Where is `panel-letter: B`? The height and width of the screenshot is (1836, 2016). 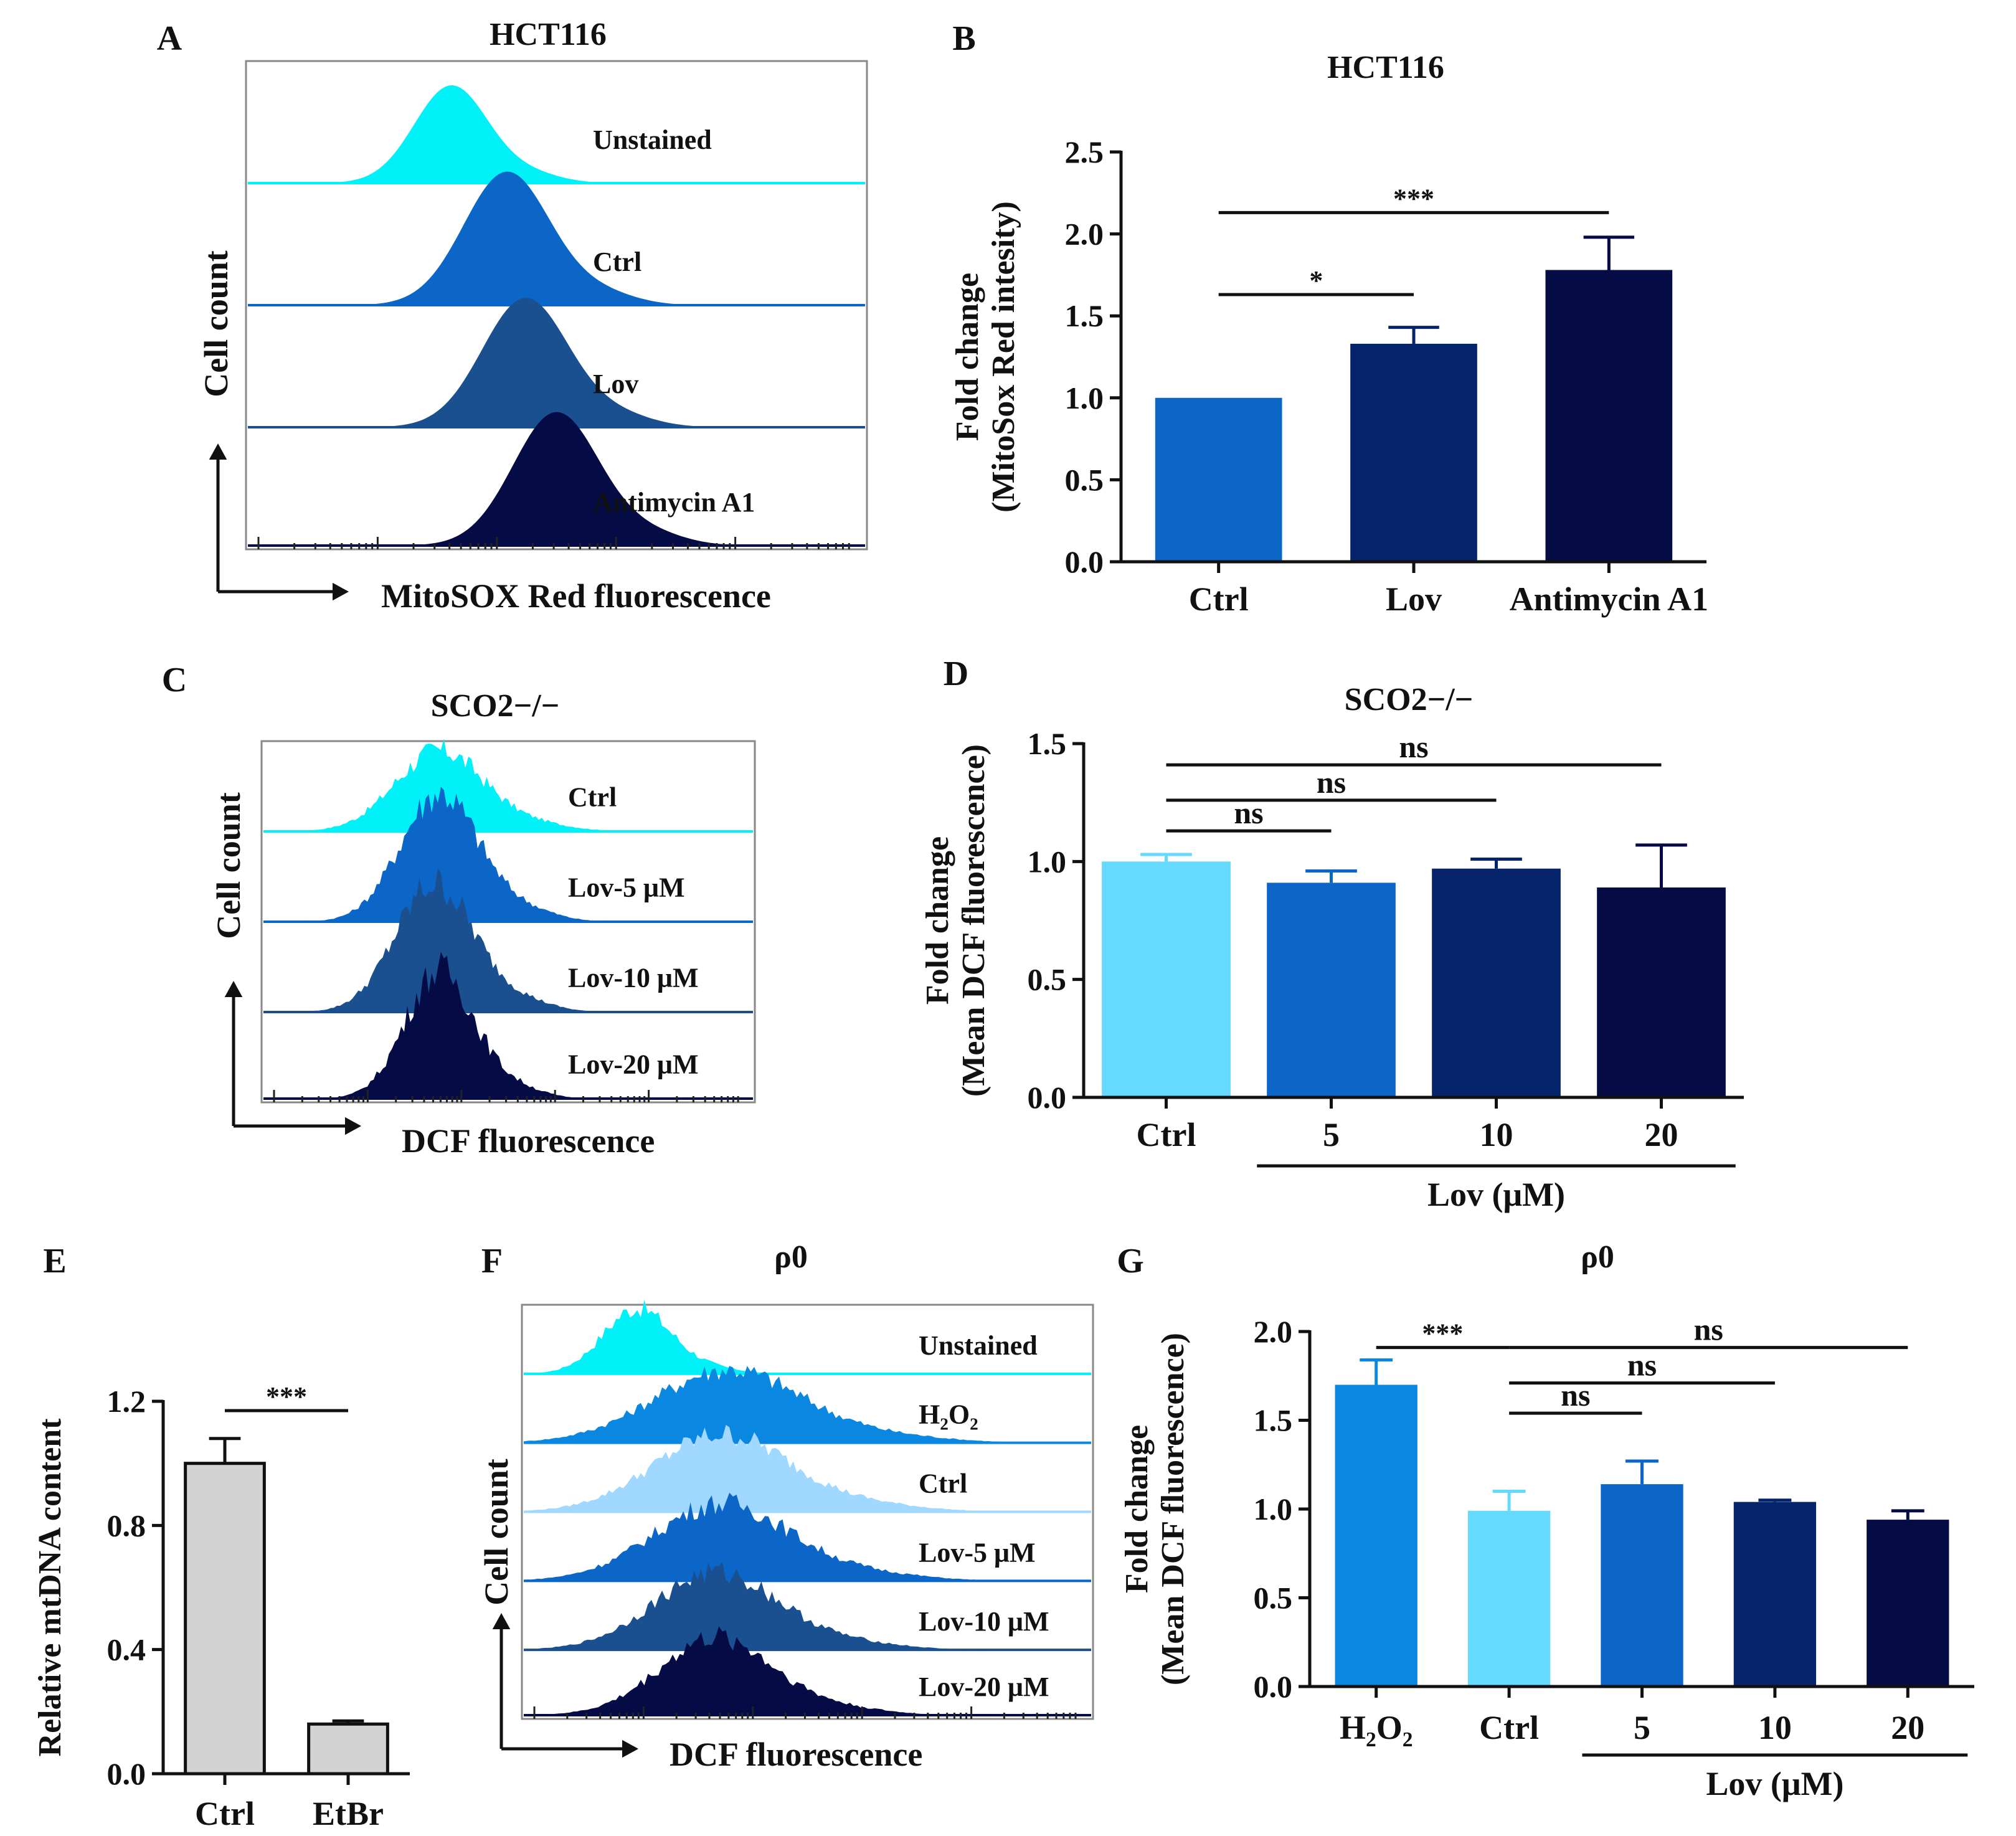
panel-letter: B is located at coordinates (963, 38).